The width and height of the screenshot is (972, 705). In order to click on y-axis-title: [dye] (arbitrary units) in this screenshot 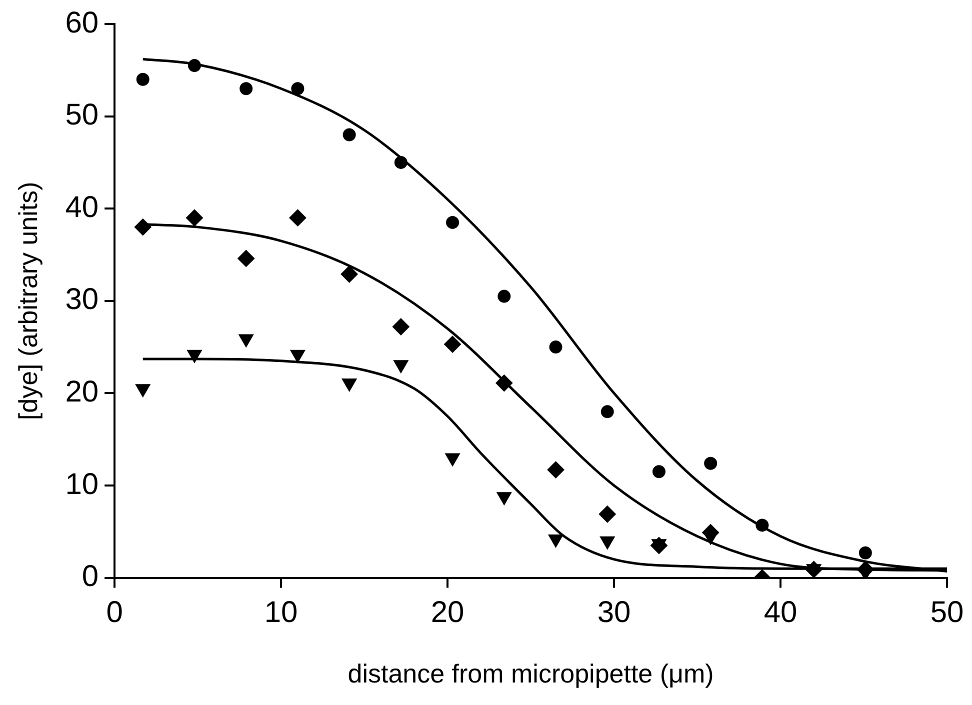, I will do `click(27, 301)`.